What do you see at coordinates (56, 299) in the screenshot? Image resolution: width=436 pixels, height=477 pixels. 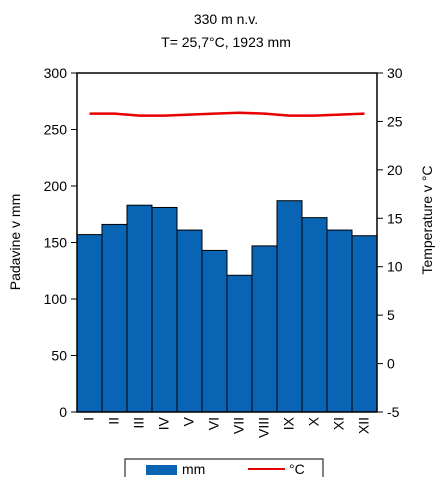 I see `left-tick-label: 100` at bounding box center [56, 299].